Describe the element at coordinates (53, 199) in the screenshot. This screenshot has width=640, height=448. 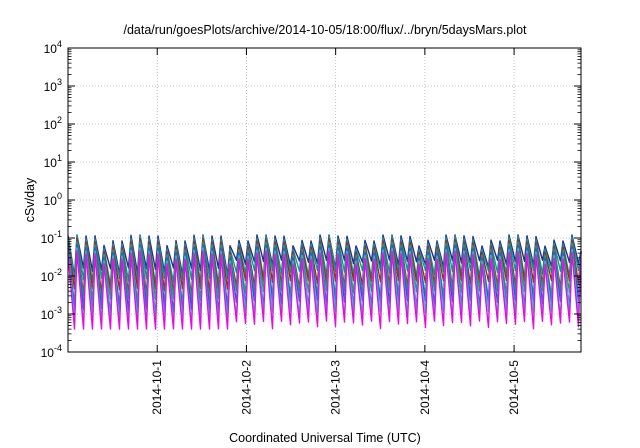
I see `y-tick-label: 10⁰` at that location.